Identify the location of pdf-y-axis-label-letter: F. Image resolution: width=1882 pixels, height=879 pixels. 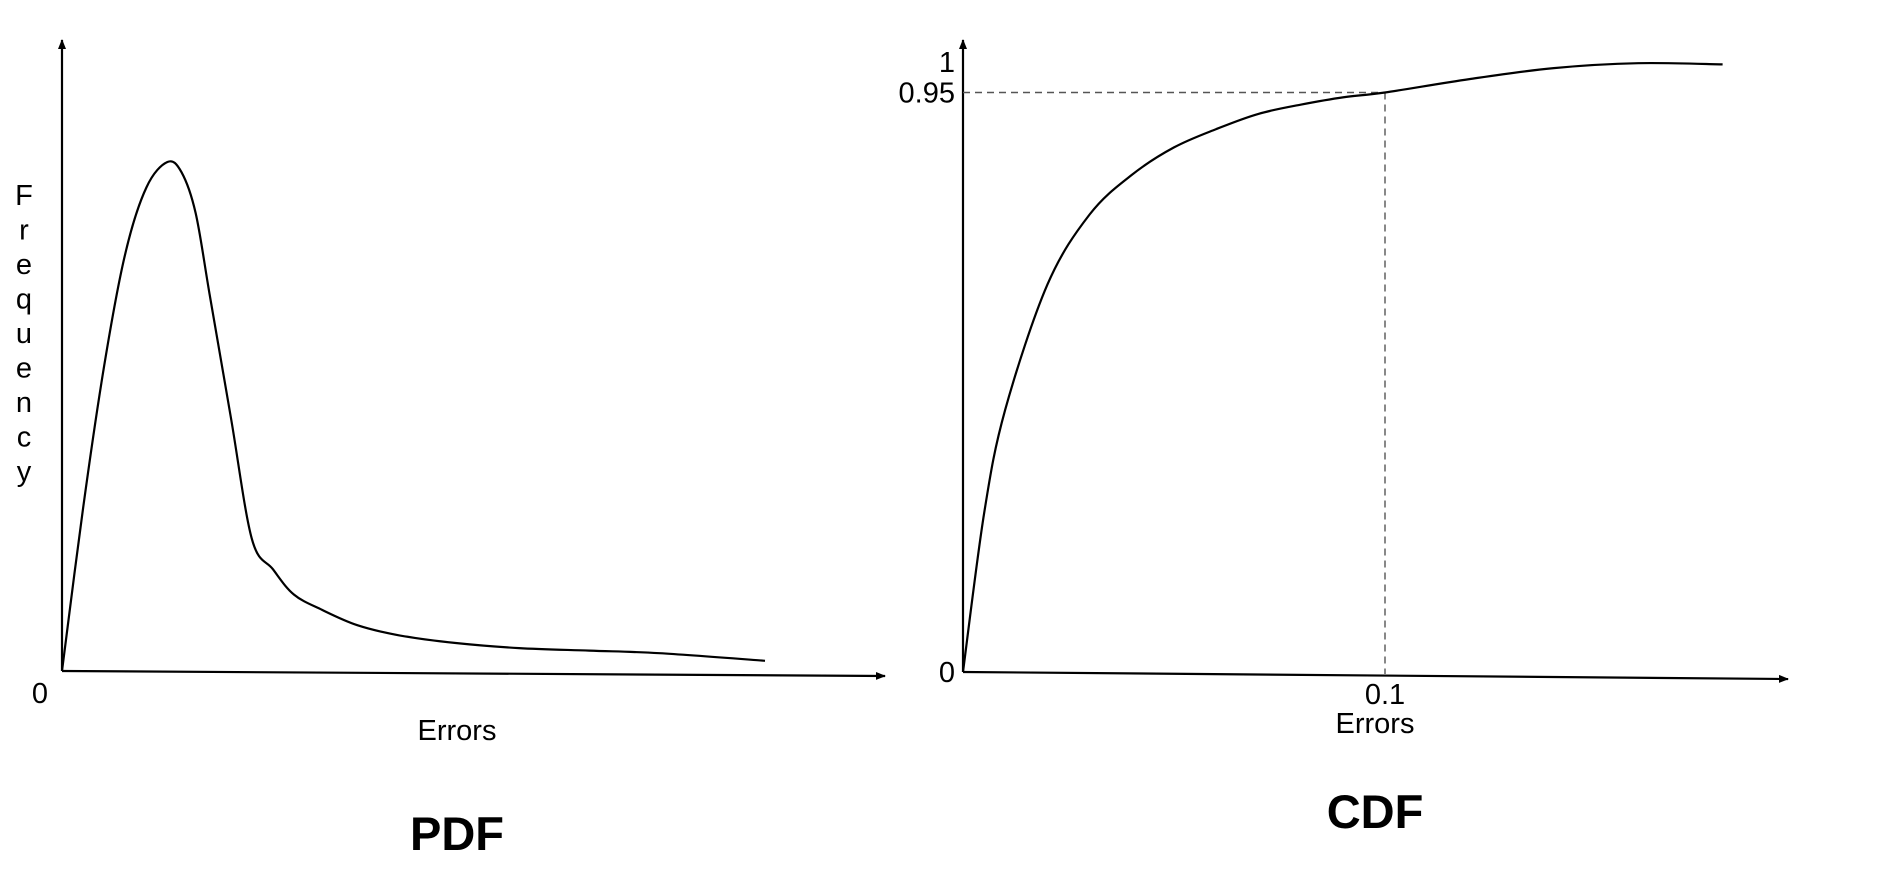
(24, 196).